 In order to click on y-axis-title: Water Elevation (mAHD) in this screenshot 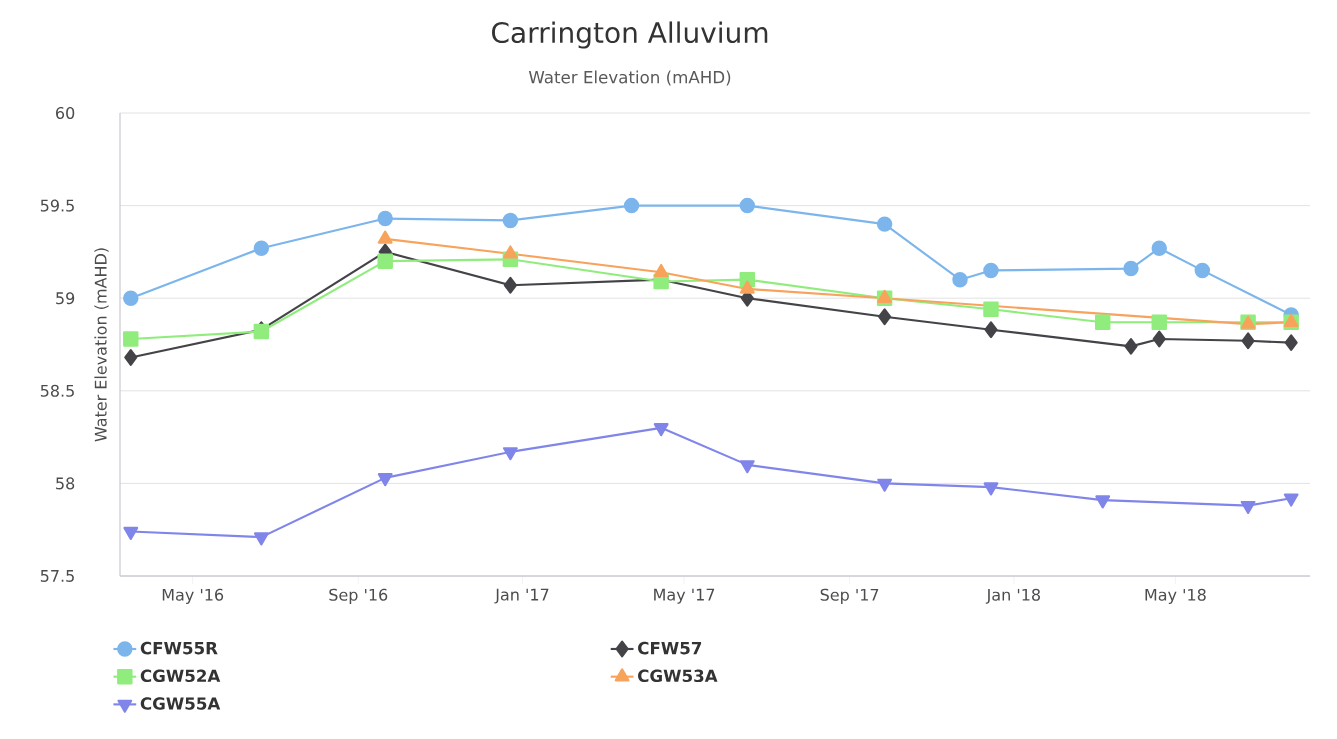, I will do `click(101, 345)`.